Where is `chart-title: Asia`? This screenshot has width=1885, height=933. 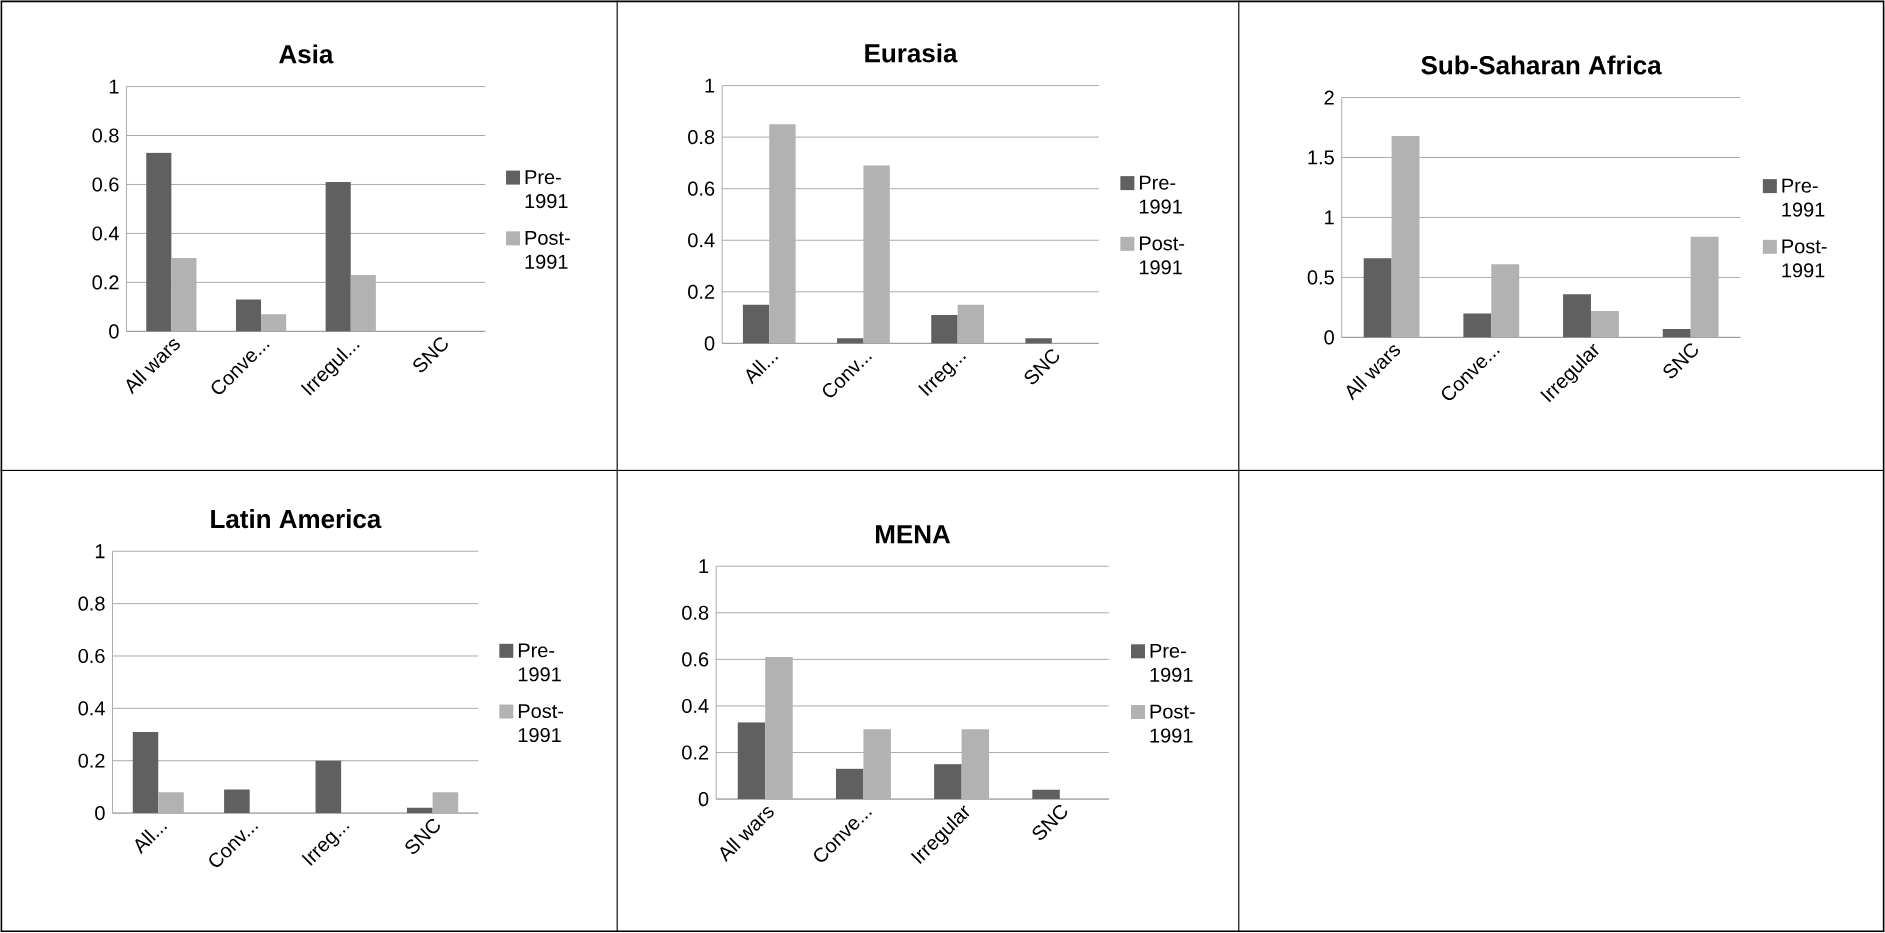 chart-title: Asia is located at coordinates (306, 54).